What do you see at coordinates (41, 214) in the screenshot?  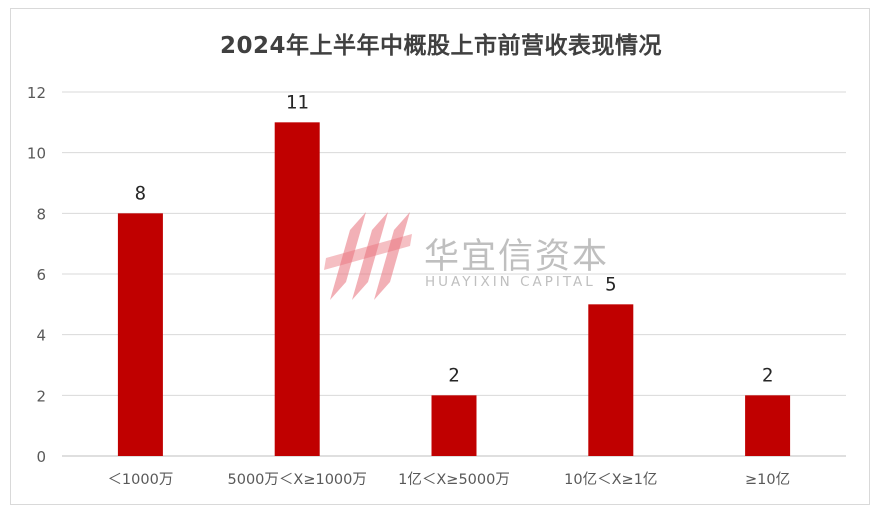 I see `y-tick-label: 8` at bounding box center [41, 214].